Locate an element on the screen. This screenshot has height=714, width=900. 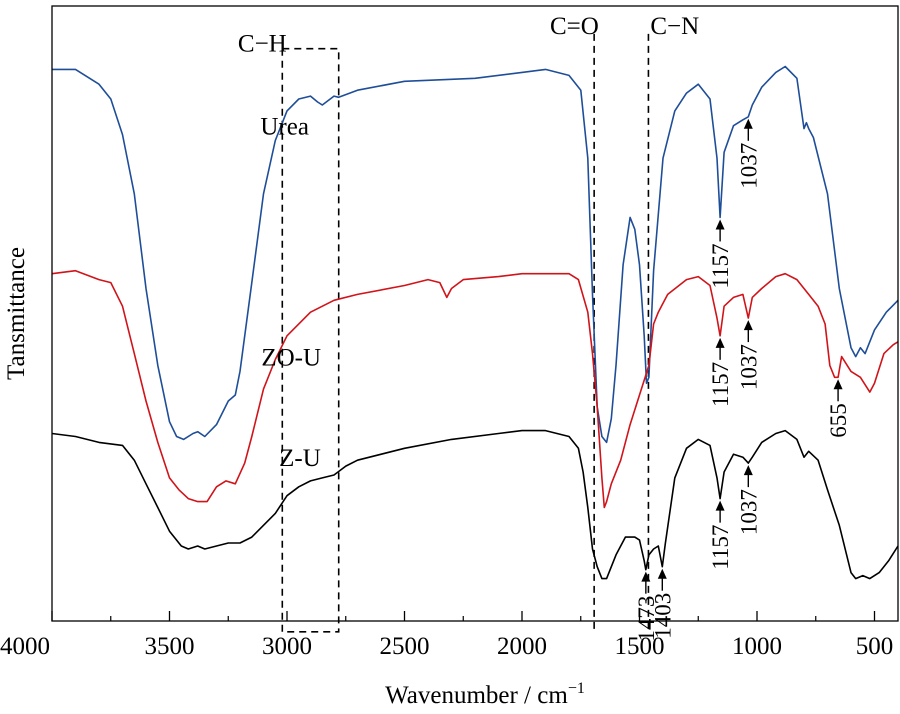
peak-label: 1403 is located at coordinates (662, 616).